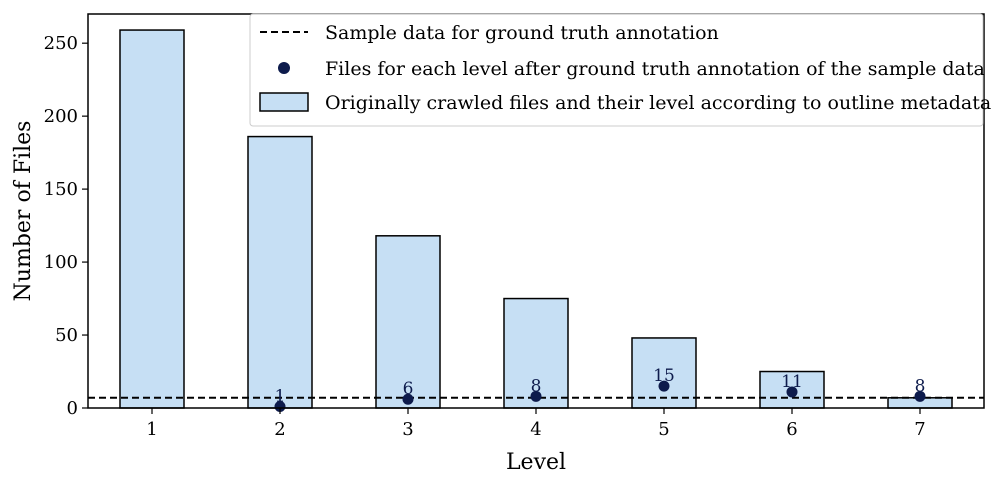 Image resolution: width=997 pixels, height=486 pixels. What do you see at coordinates (407, 429) in the screenshot?
I see `x-tick-label: 3` at bounding box center [407, 429].